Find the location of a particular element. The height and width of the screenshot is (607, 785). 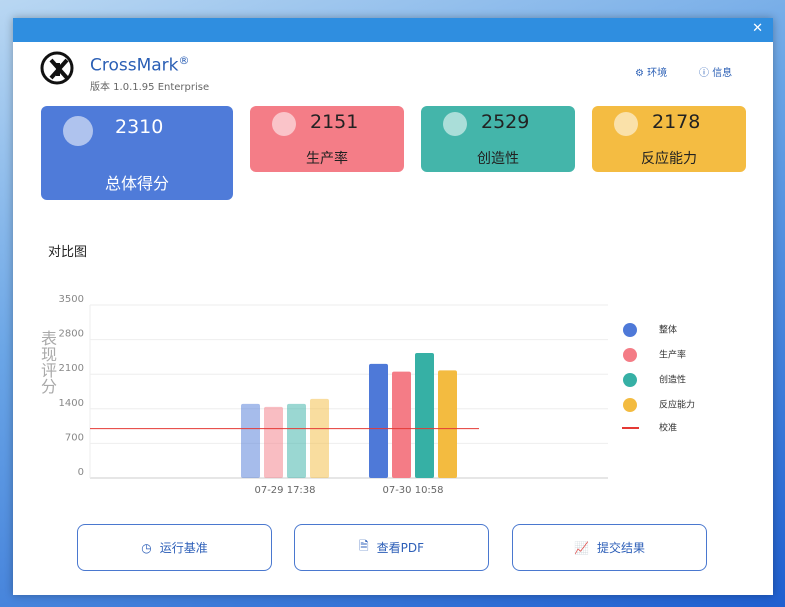

submit-label: 提交结果 is located at coordinates (620, 548).